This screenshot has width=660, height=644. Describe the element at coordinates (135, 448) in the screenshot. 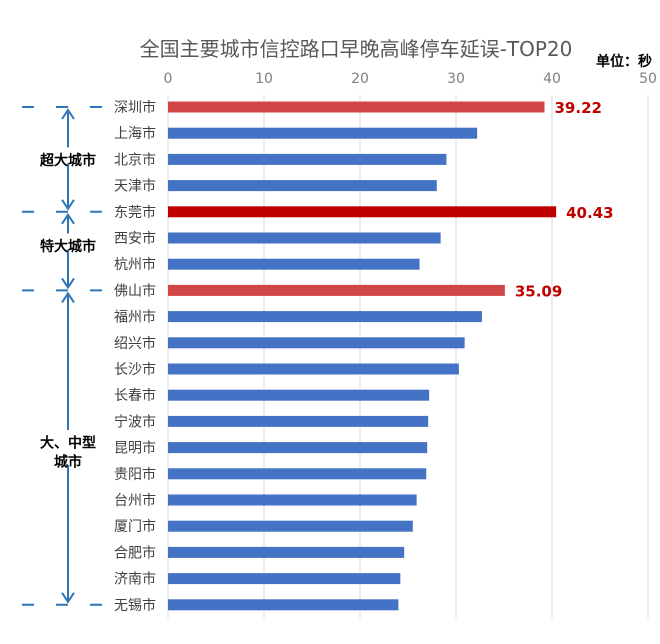

I see `category-label-14: 昆明市` at that location.